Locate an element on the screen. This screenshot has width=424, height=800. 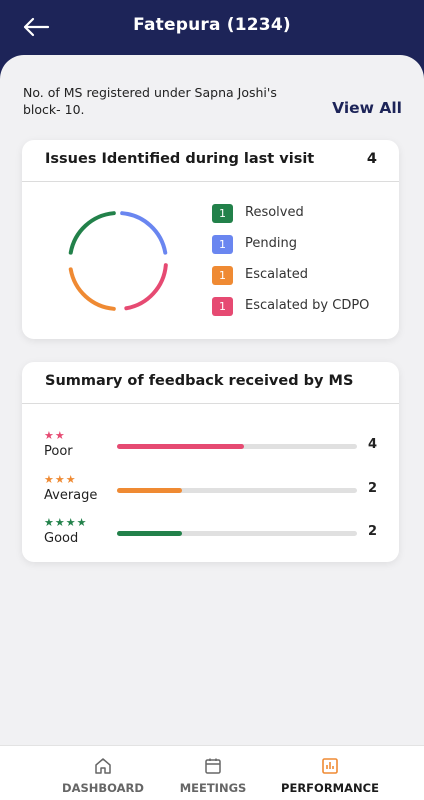
view-all-link: View All is located at coordinates (367, 108).